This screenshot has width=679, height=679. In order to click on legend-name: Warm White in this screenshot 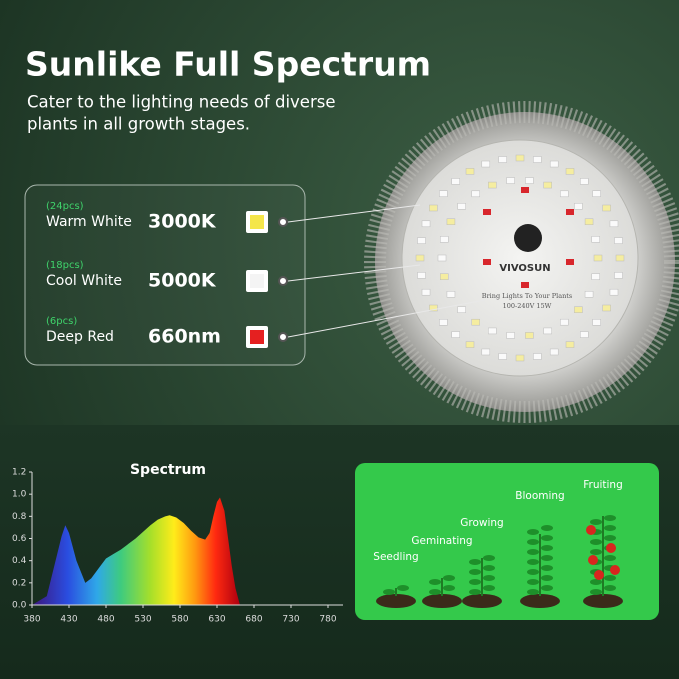, I will do `click(89, 222)`.